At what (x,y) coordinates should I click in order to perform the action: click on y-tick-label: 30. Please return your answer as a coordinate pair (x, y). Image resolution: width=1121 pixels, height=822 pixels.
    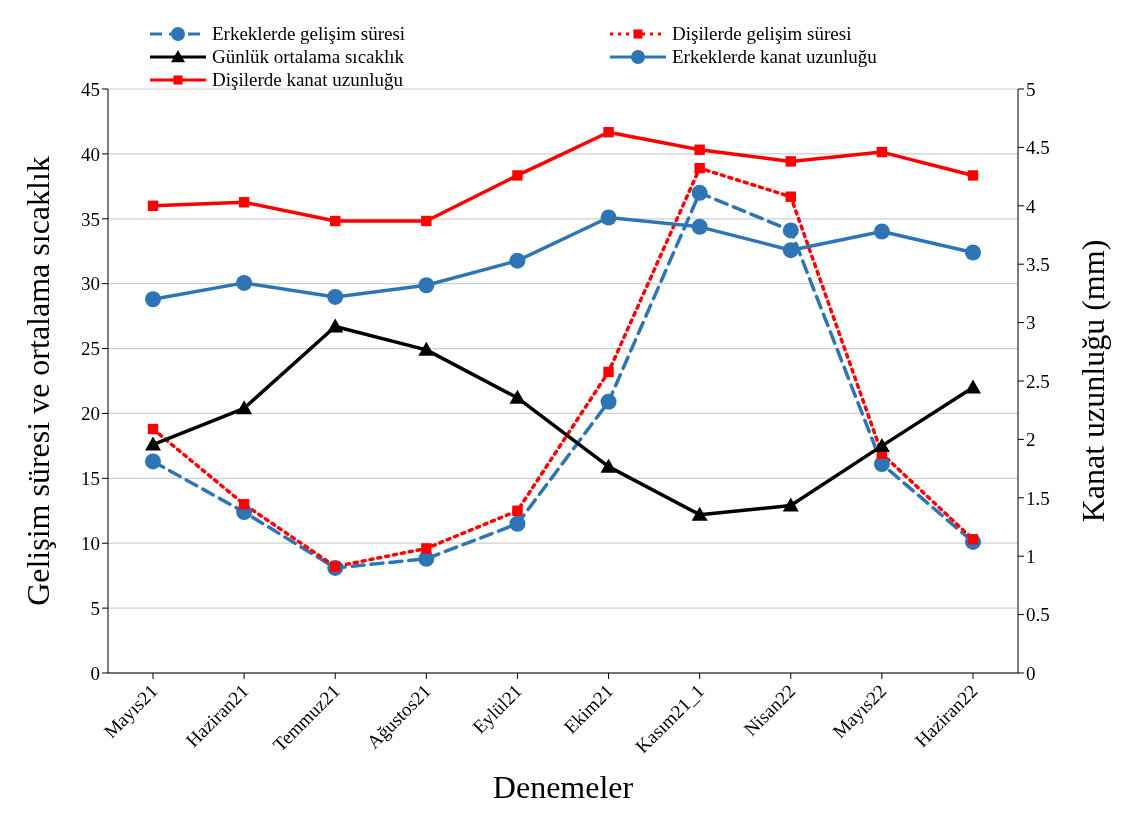
    Looking at the image, I should click on (90, 284).